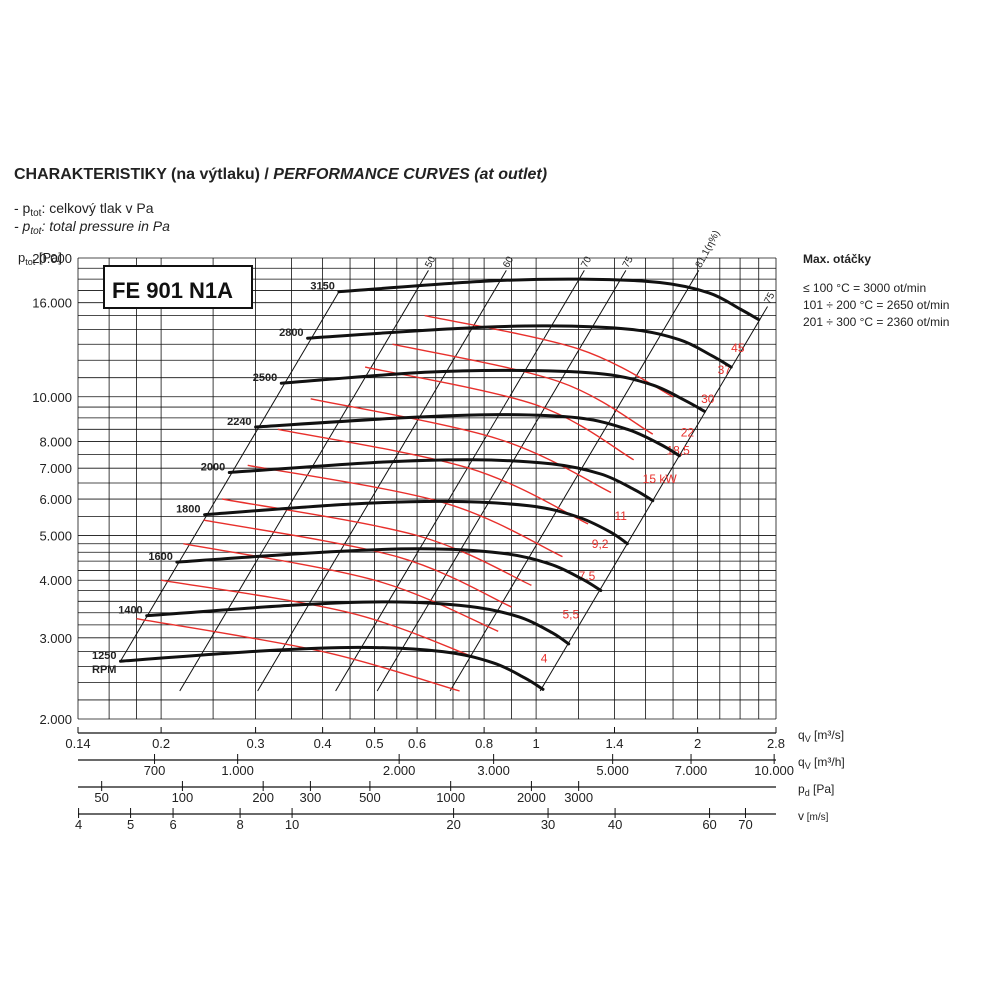 The height and width of the screenshot is (1000, 1000). What do you see at coordinates (55, 638) in the screenshot?
I see `y-tick-label: 3.000` at bounding box center [55, 638].